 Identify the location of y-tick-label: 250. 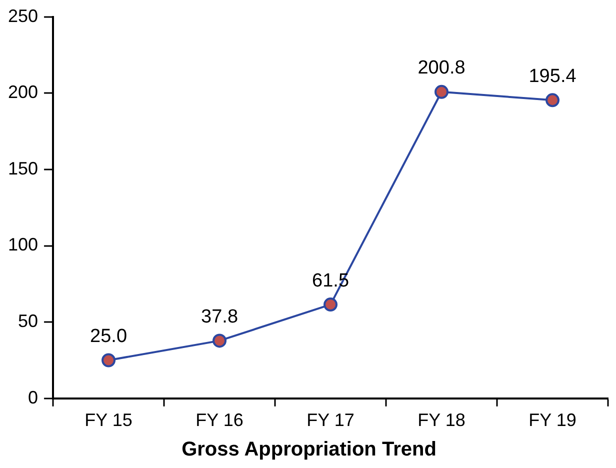
(23, 16).